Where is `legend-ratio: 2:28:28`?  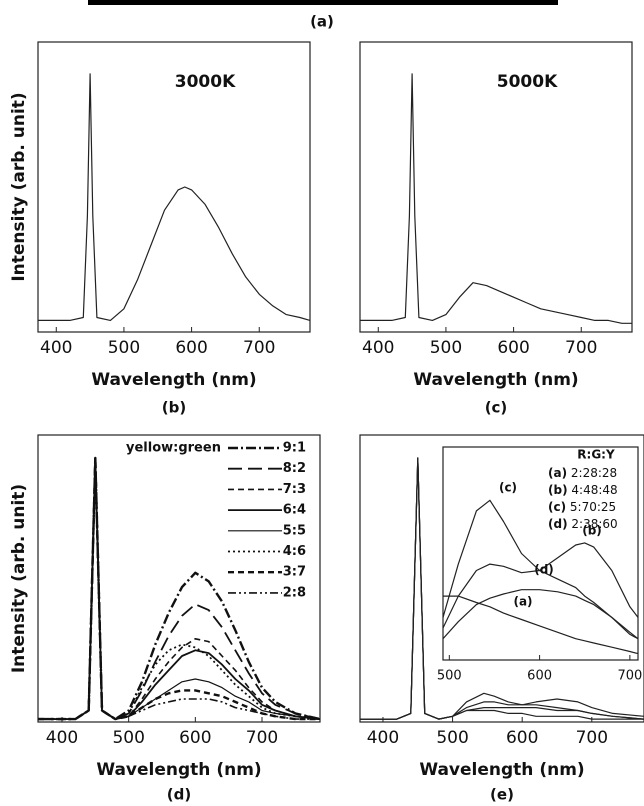
legend-ratio: 2:28:28 is located at coordinates (594, 473).